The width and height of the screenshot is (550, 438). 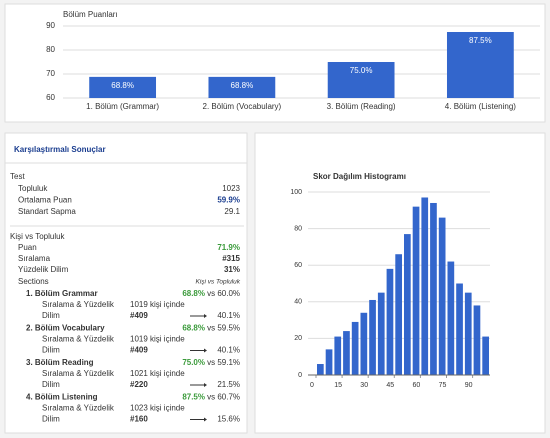 What do you see at coordinates (361, 70) in the screenshot?
I see `value-label: 75.0%` at bounding box center [361, 70].